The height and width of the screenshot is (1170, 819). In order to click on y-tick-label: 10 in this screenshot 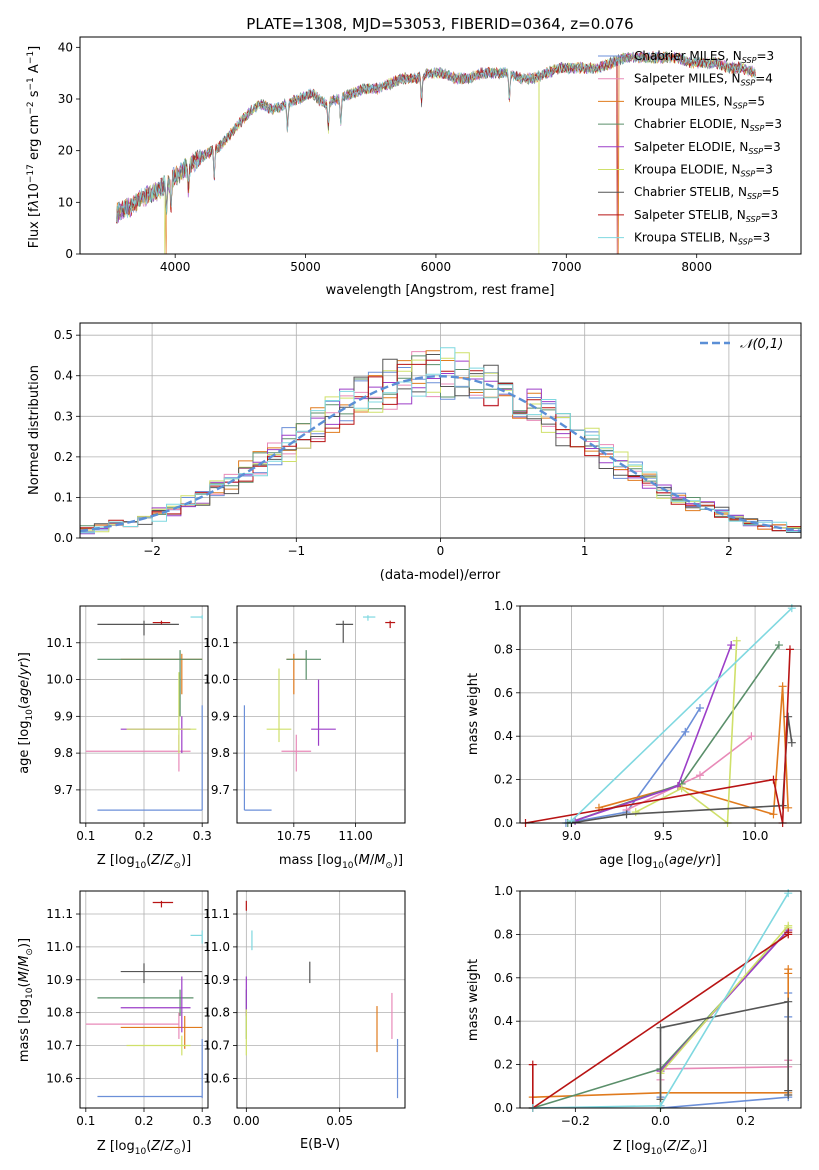, I will do `click(65, 202)`.